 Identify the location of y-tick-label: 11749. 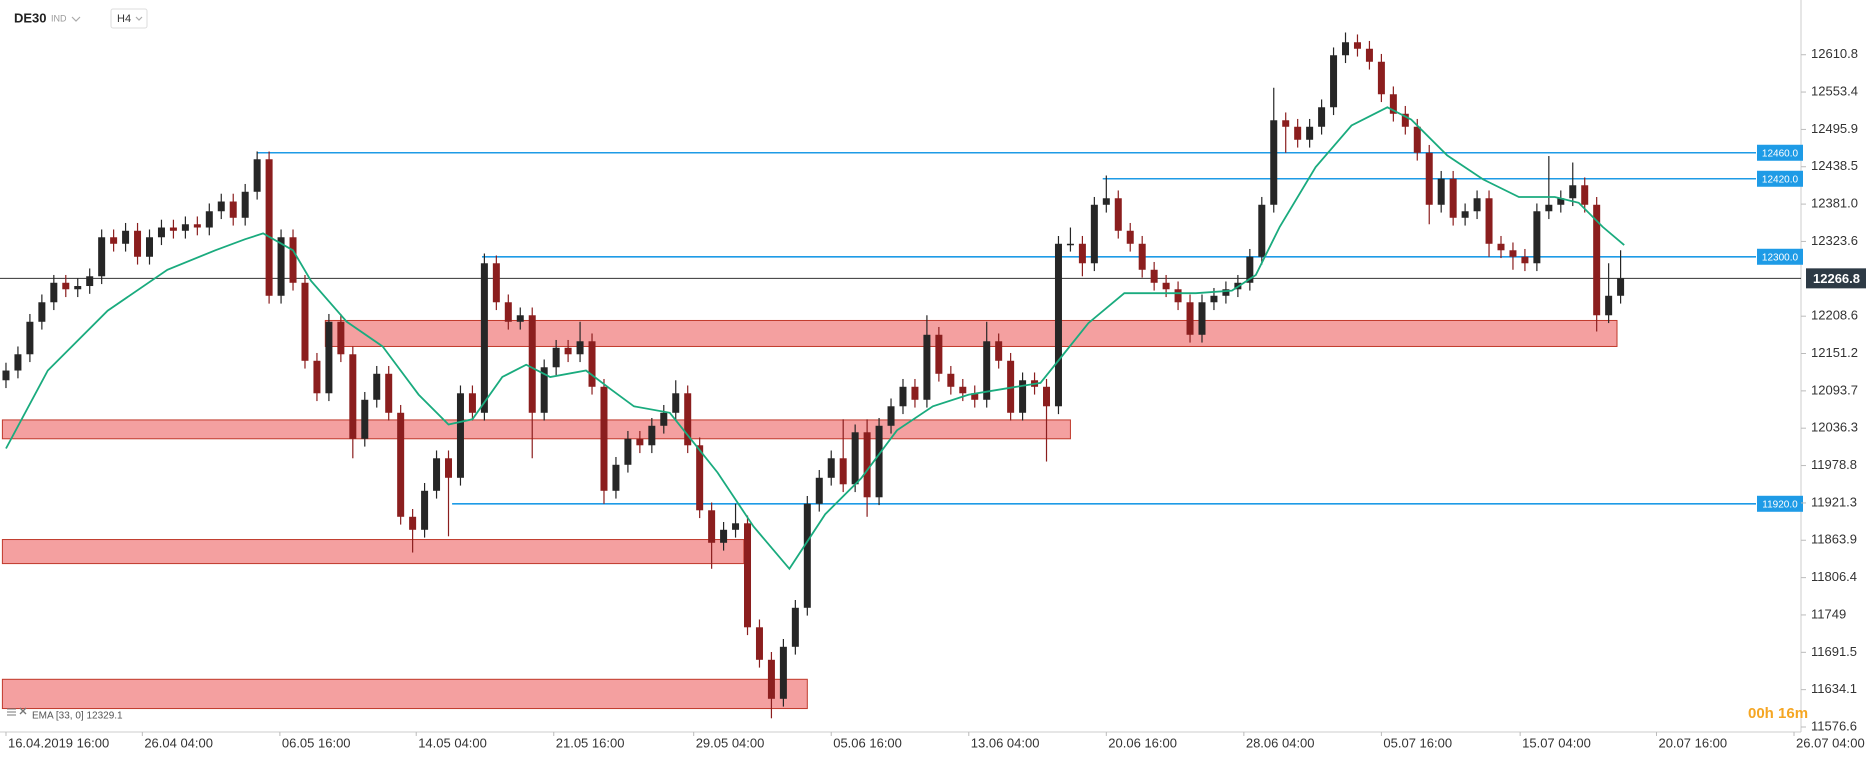
(1828, 613).